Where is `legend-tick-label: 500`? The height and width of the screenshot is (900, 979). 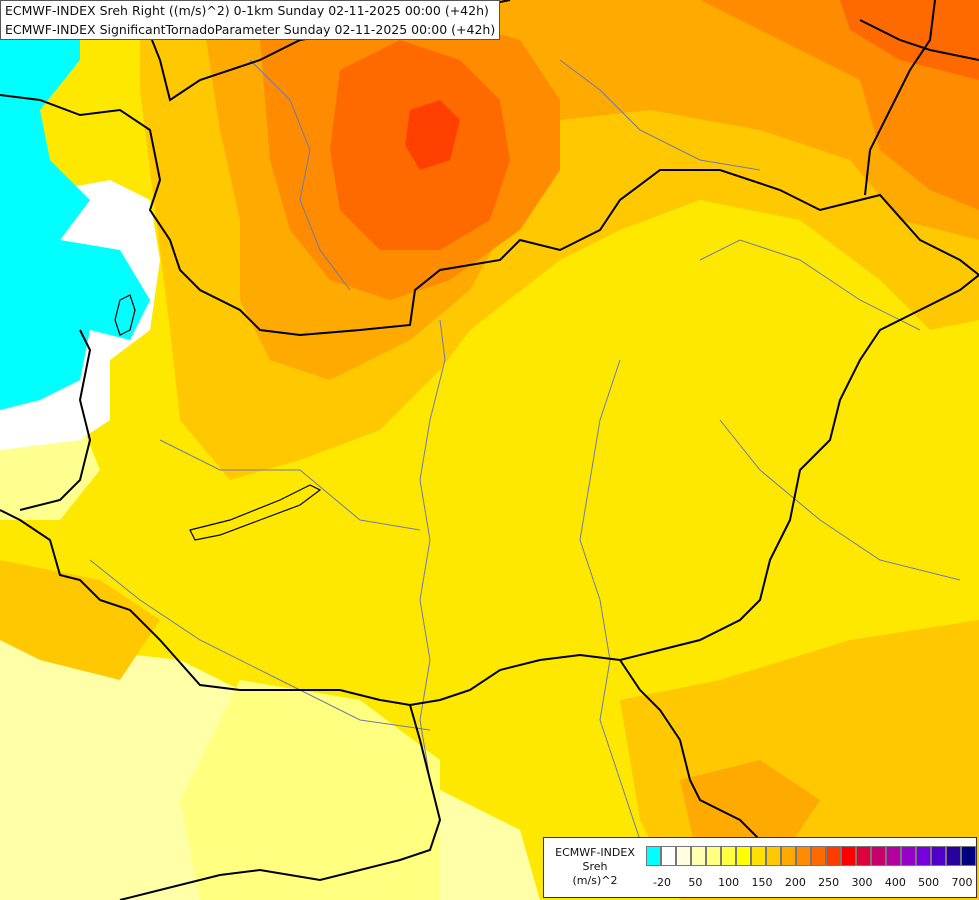
legend-tick-label: 500 is located at coordinates (929, 882).